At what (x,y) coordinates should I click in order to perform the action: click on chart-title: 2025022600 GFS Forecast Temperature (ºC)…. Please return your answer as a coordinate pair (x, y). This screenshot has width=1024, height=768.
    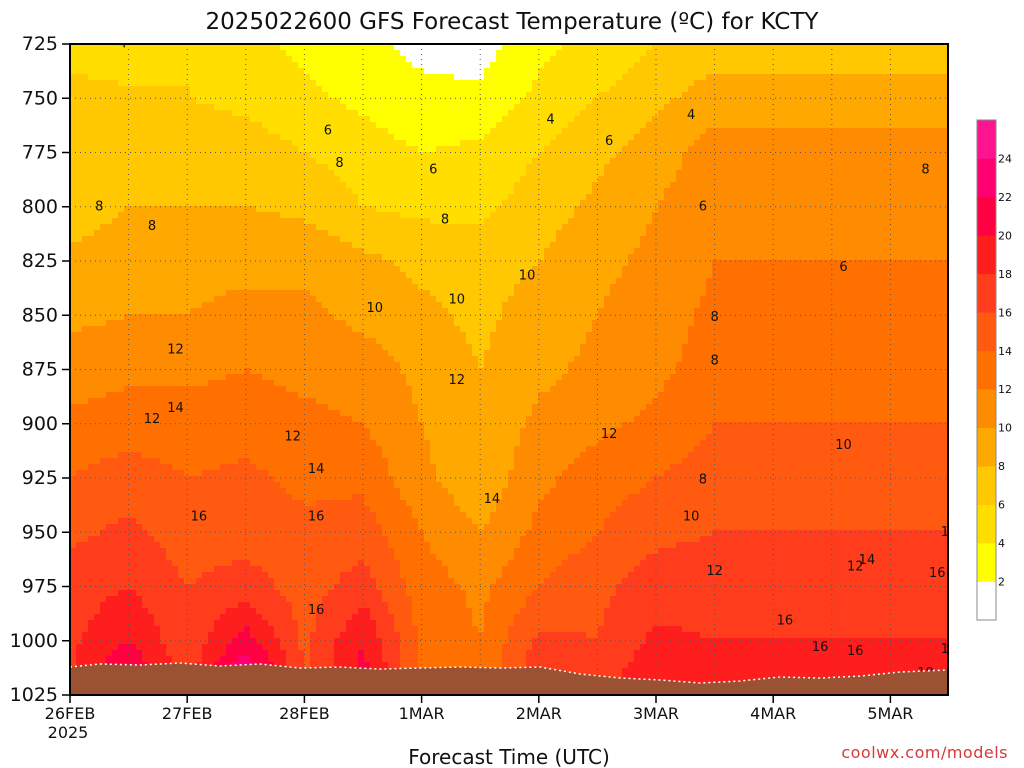
    Looking at the image, I should click on (513, 22).